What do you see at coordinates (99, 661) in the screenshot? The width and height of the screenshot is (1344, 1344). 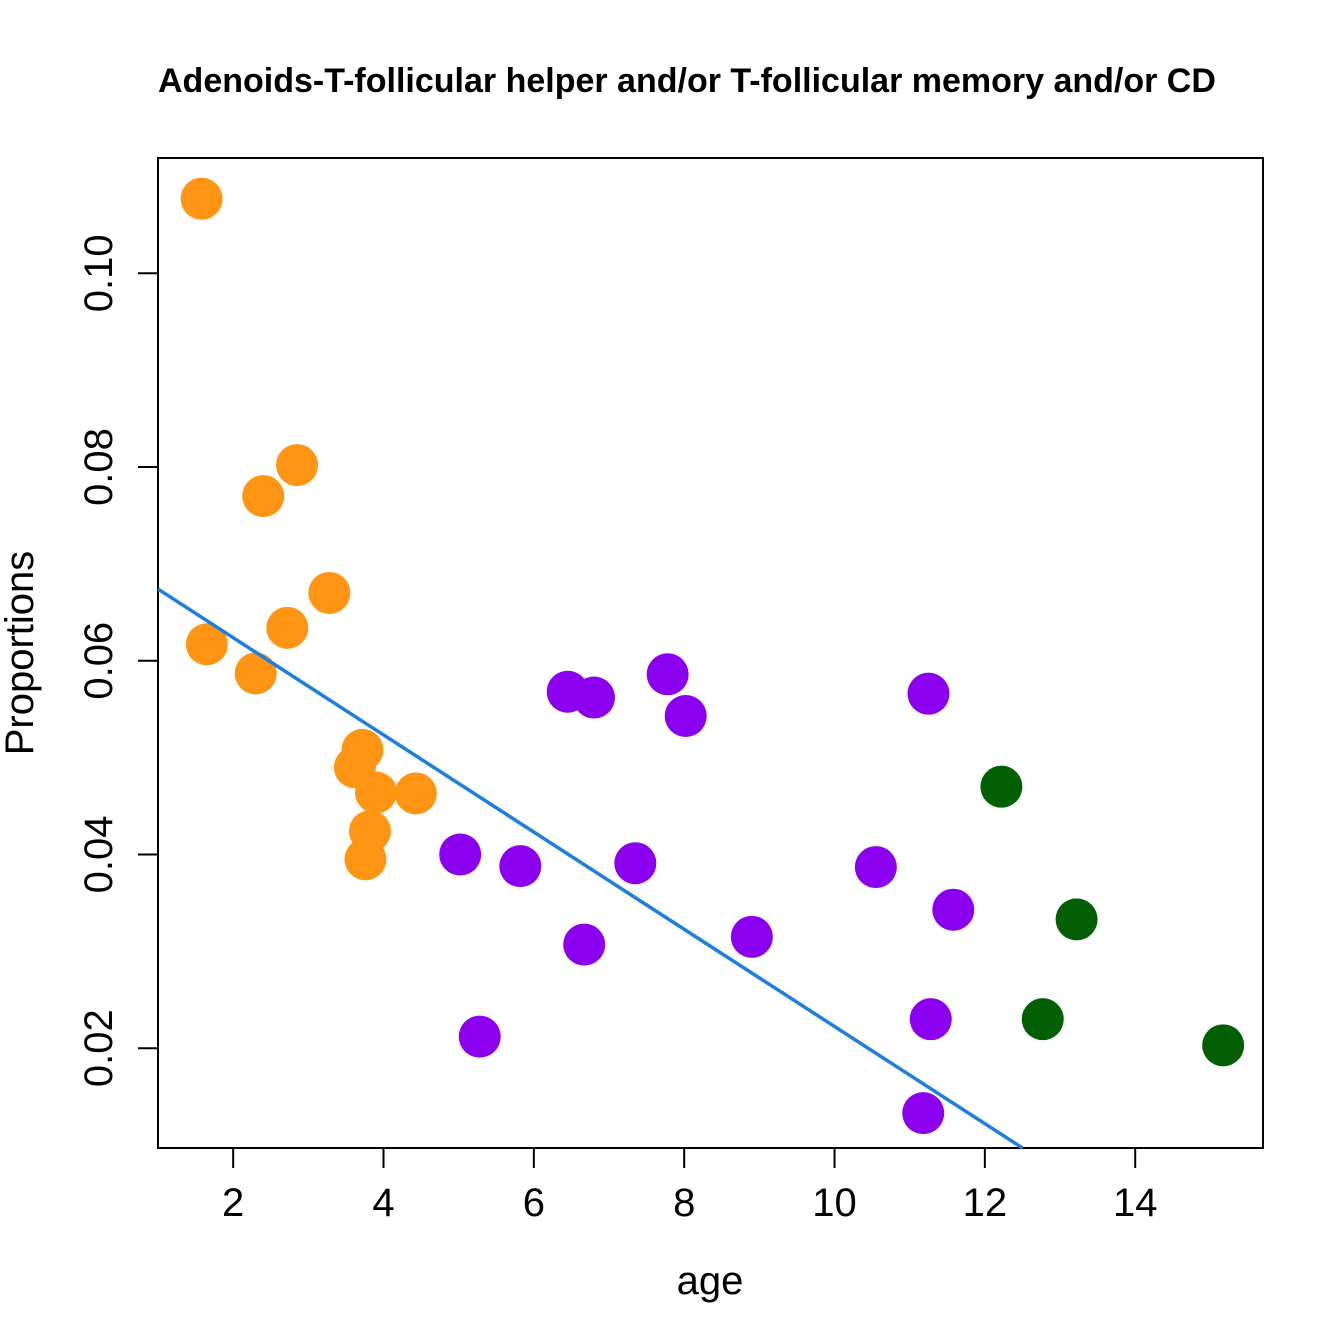 I see `y-tick-label: 0.06` at bounding box center [99, 661].